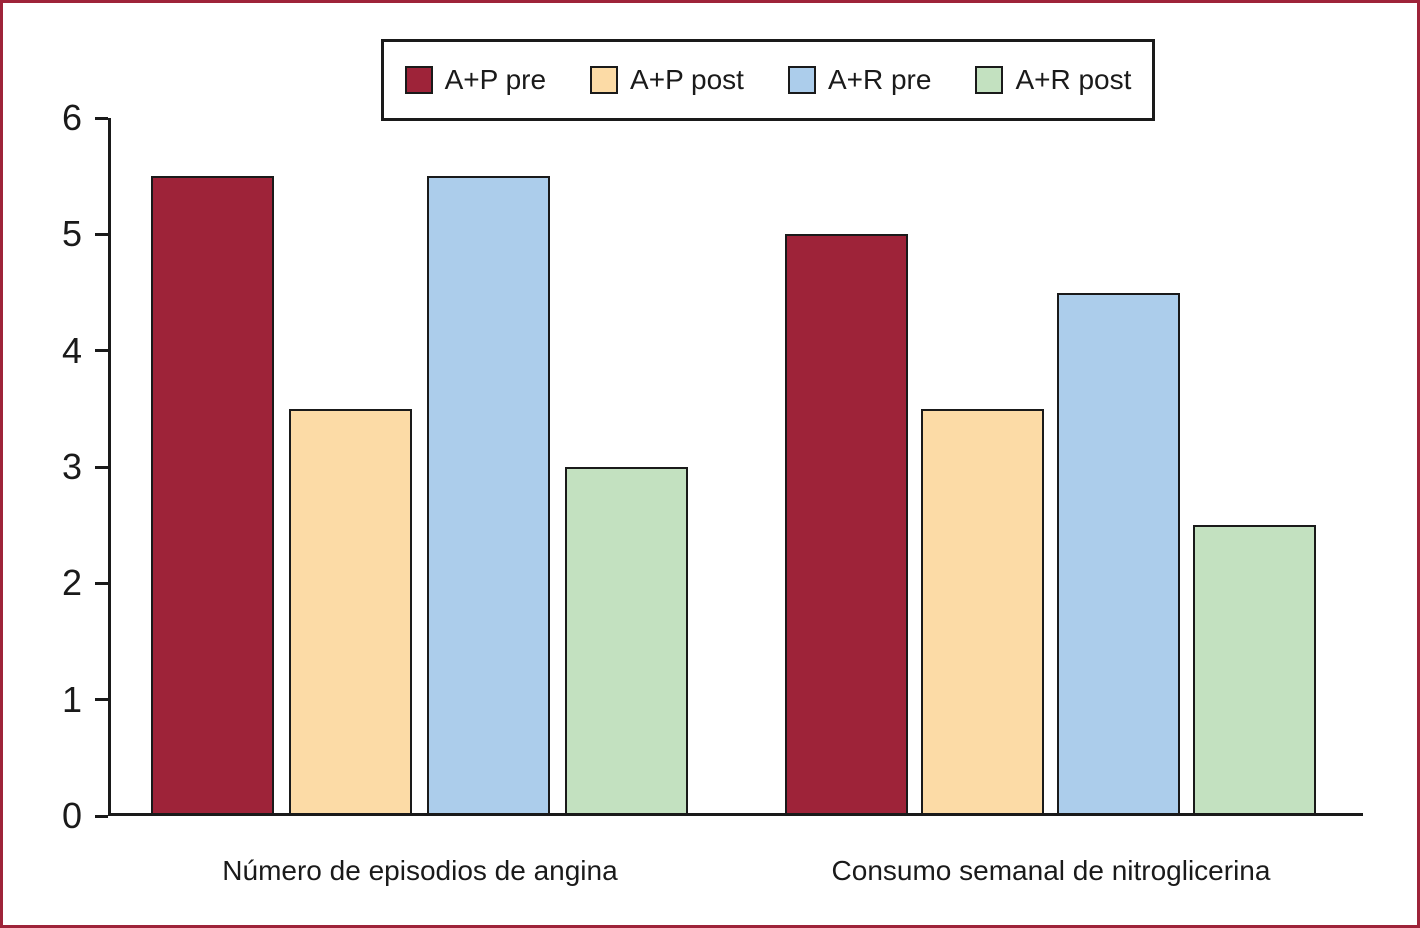 The width and height of the screenshot is (1420, 928). What do you see at coordinates (1118, 554) in the screenshot?
I see `bar-a-r-pre-group2` at bounding box center [1118, 554].